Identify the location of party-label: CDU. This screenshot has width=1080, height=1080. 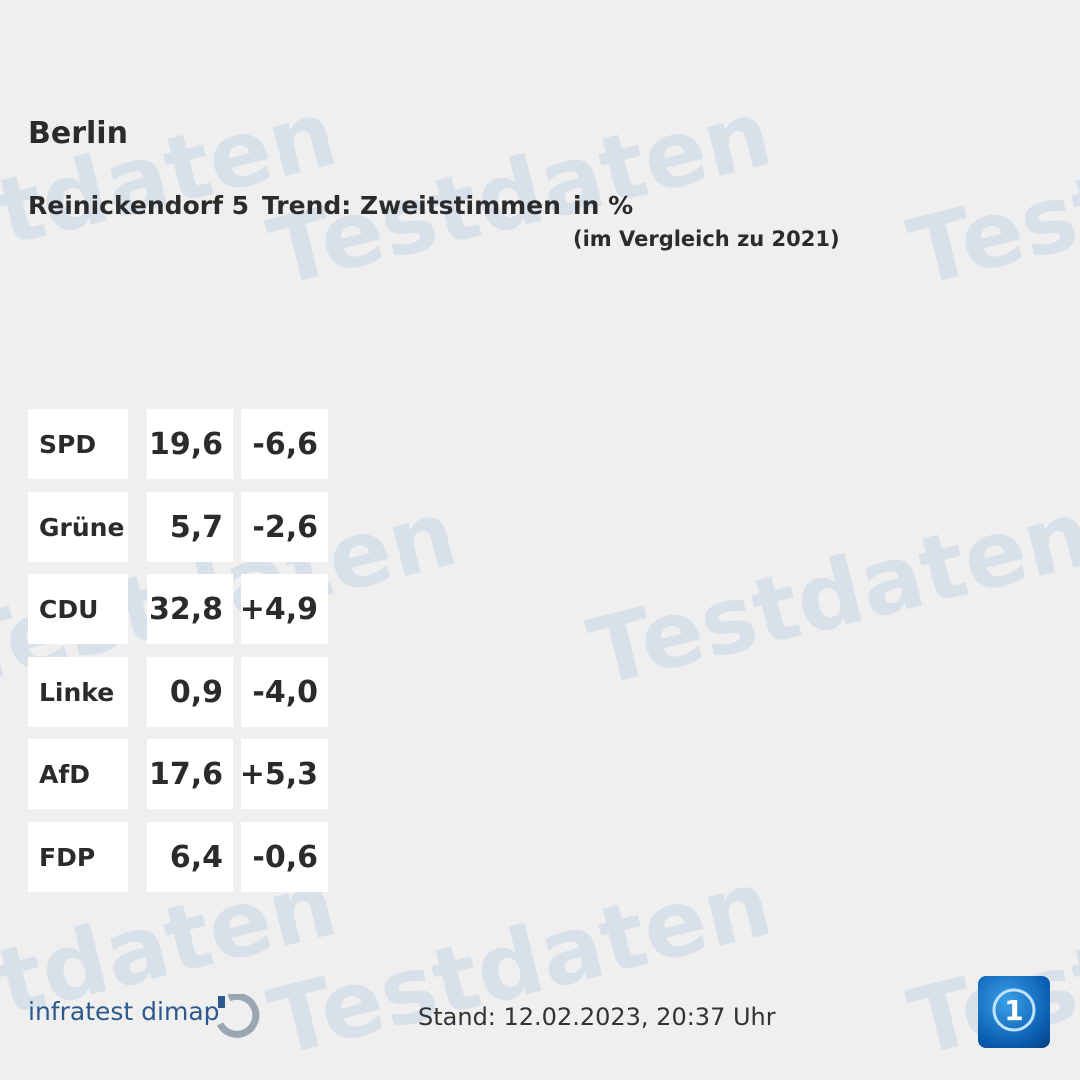
(78, 609).